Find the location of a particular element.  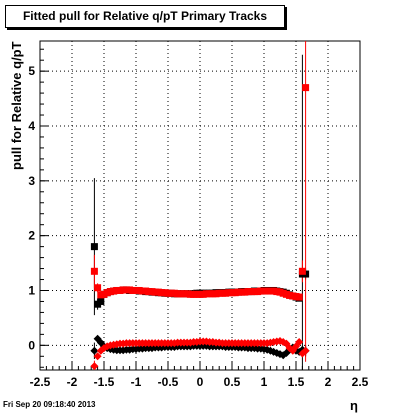

x-tick-label: -0.5 is located at coordinates (168, 382).